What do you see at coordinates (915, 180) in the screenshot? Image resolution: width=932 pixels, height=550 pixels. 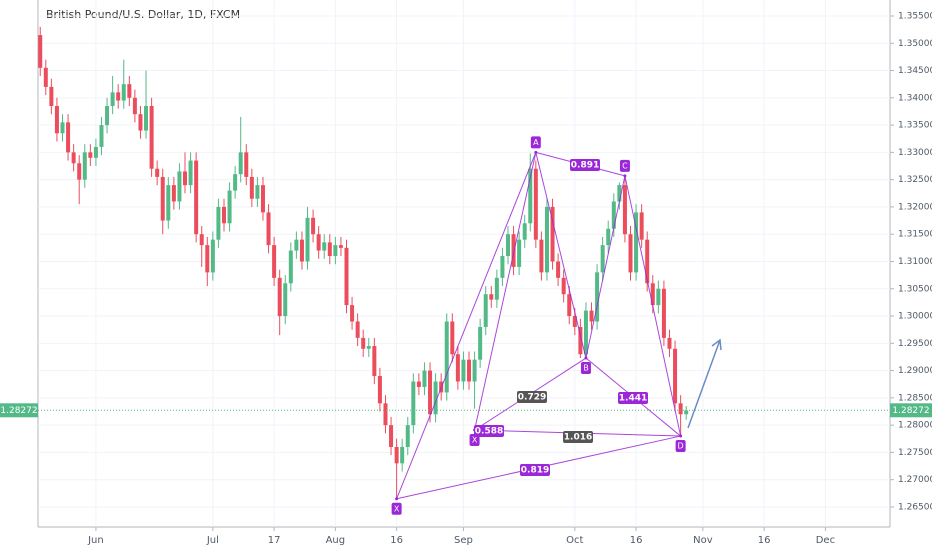 I see `y-tick-label: 1.32500` at bounding box center [915, 180].